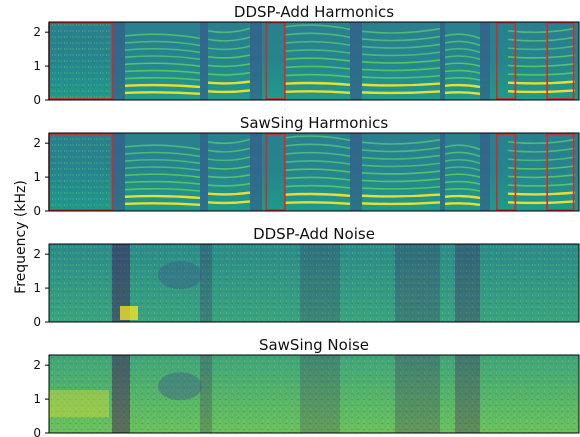 The image size is (580, 437). What do you see at coordinates (314, 12) in the screenshot?
I see `panel-title: DDSP-Add Harmonics` at bounding box center [314, 12].